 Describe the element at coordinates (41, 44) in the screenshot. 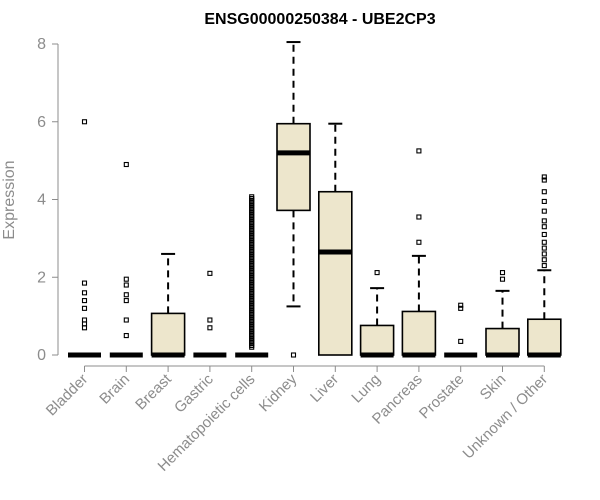

I see `y-tick-label: 8` at that location.